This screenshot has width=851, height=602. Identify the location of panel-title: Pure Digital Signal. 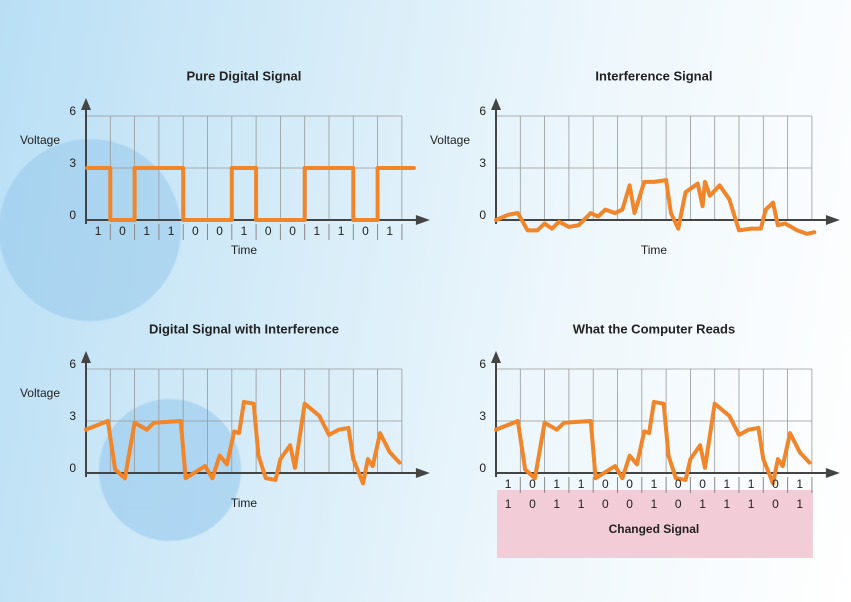
(244, 75).